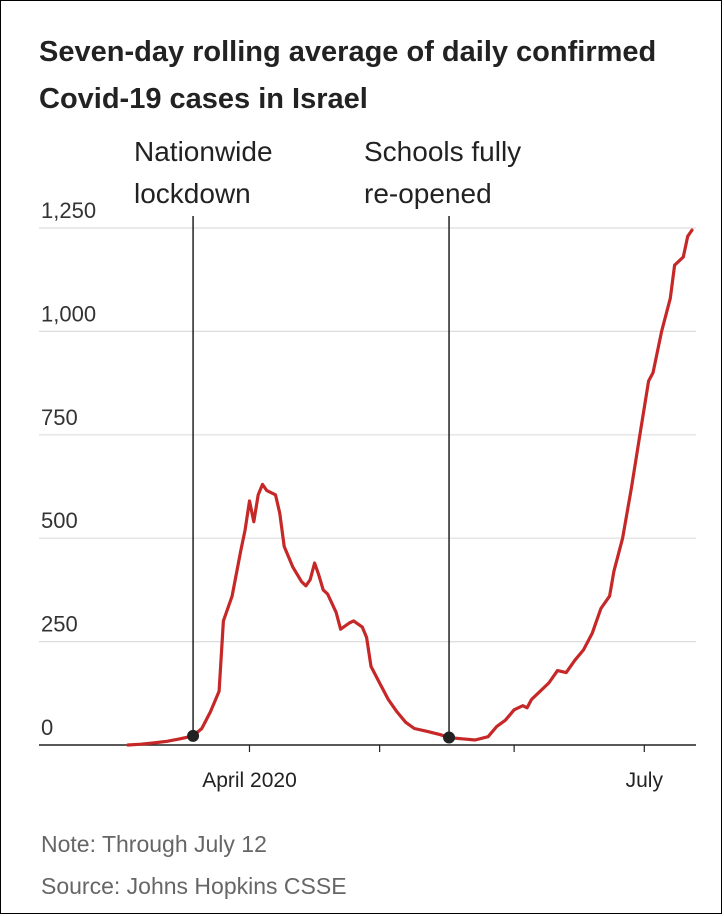  I want to click on y-tick-label: 750, so click(59, 417).